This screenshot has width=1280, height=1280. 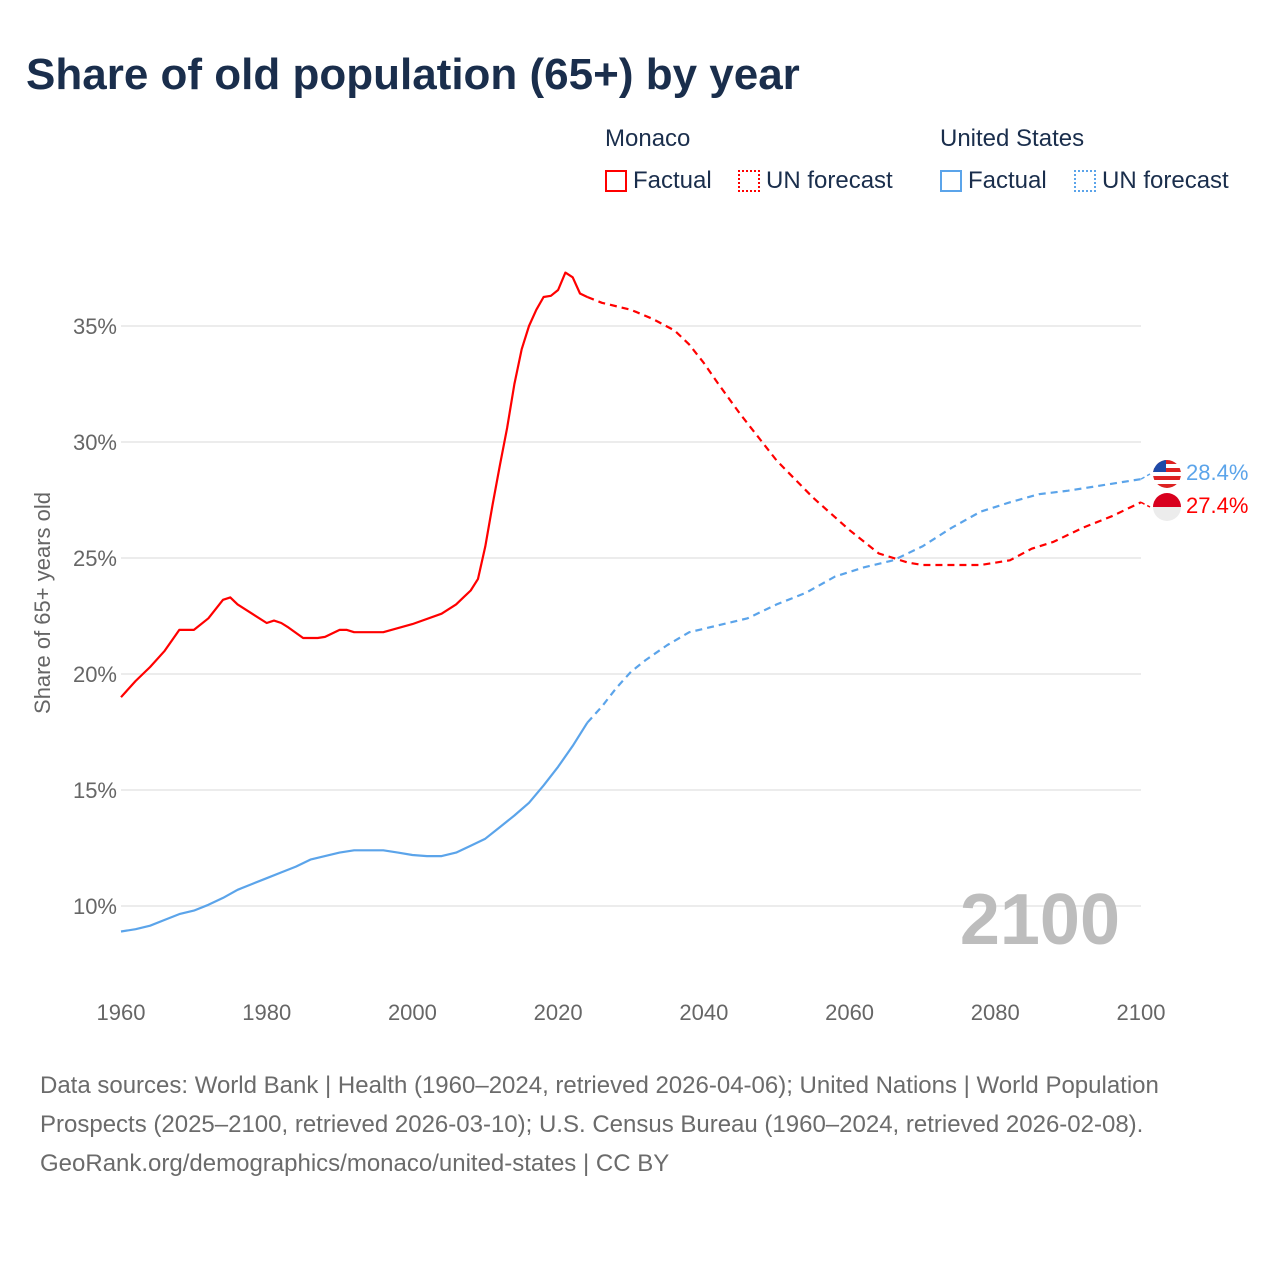 What do you see at coordinates (864, 431) in the screenshot?
I see `series-line-monaco-un-forecast` at bounding box center [864, 431].